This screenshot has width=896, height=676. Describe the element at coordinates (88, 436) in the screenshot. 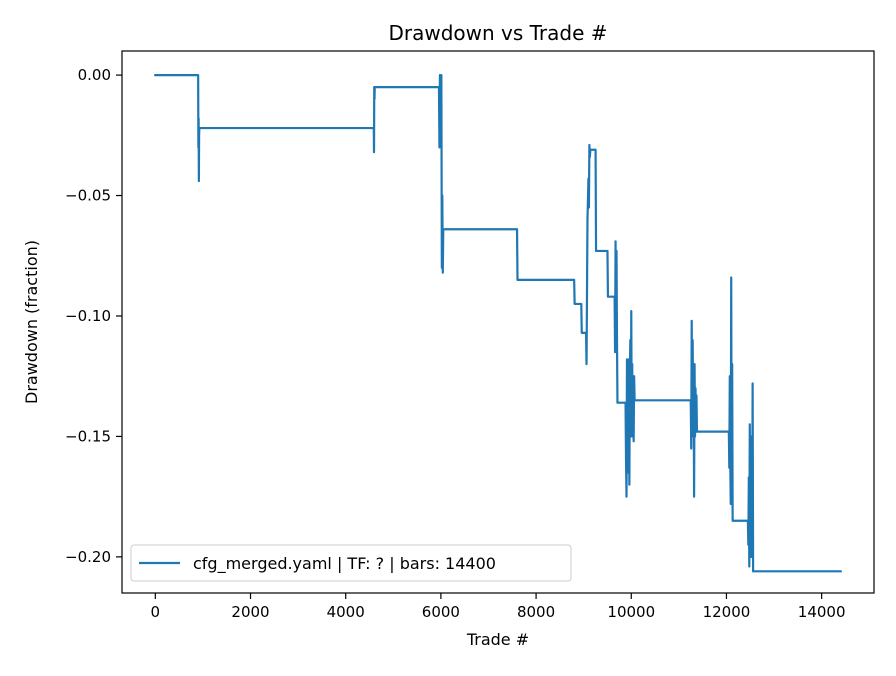

I see `y-tick-label: −0.15` at that location.